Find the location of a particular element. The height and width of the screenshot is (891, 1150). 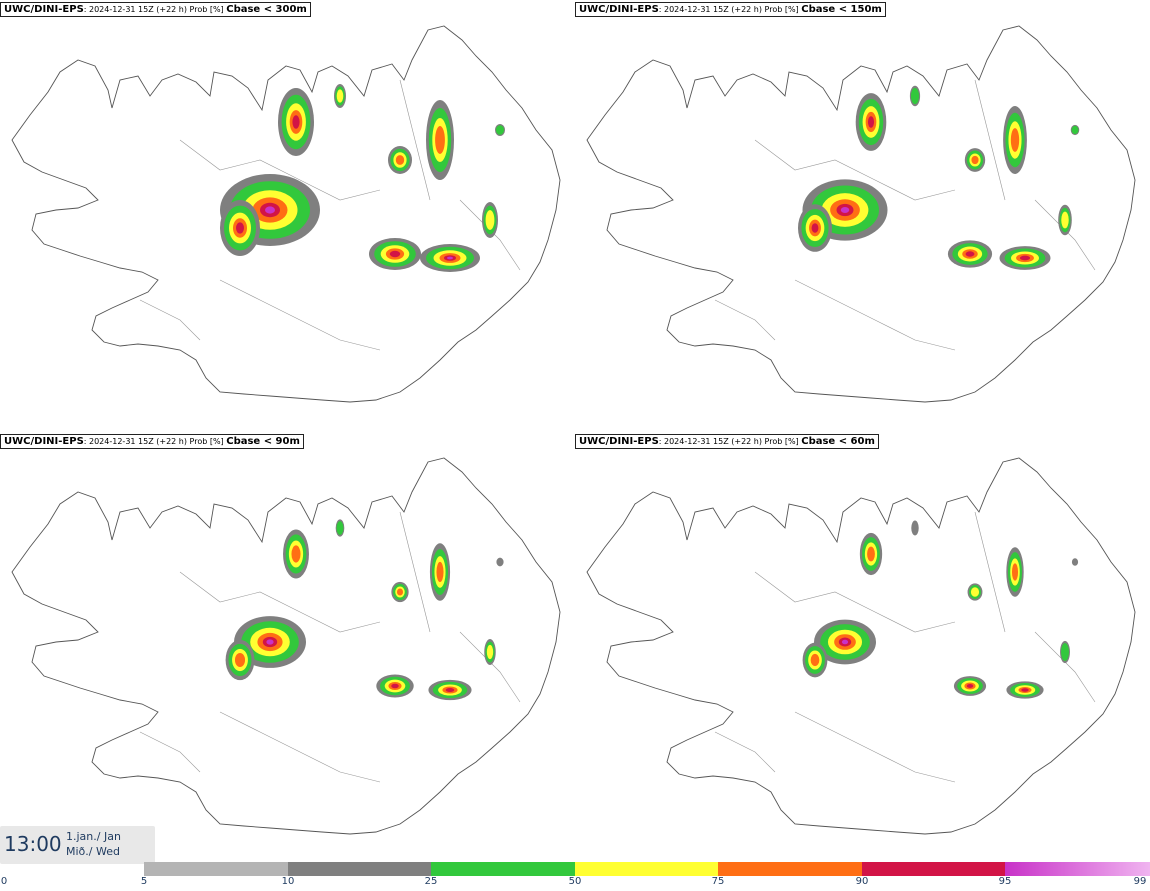

panel-param: Cbase < 60m is located at coordinates (838, 441).